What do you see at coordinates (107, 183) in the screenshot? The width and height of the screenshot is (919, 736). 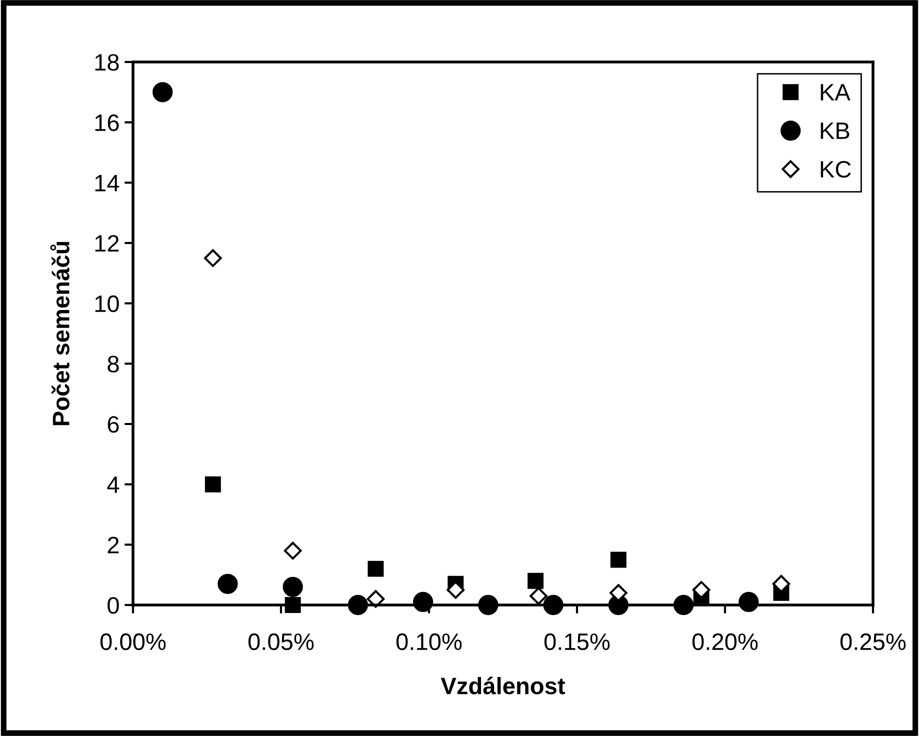 I see `y-tick-label: 14` at bounding box center [107, 183].